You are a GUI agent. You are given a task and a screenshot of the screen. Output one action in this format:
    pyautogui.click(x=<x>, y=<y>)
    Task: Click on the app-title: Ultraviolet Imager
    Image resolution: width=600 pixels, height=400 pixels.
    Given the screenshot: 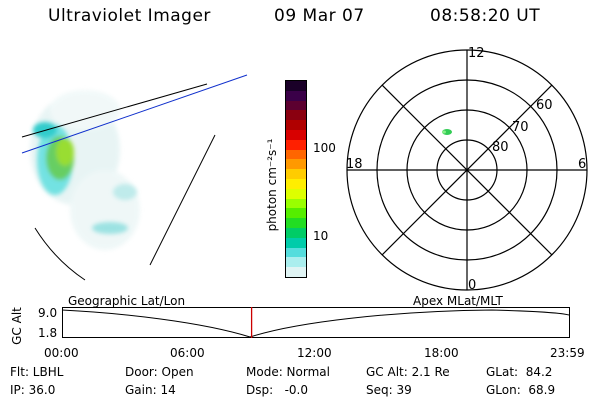 What is the action you would take?
    pyautogui.click(x=129, y=16)
    